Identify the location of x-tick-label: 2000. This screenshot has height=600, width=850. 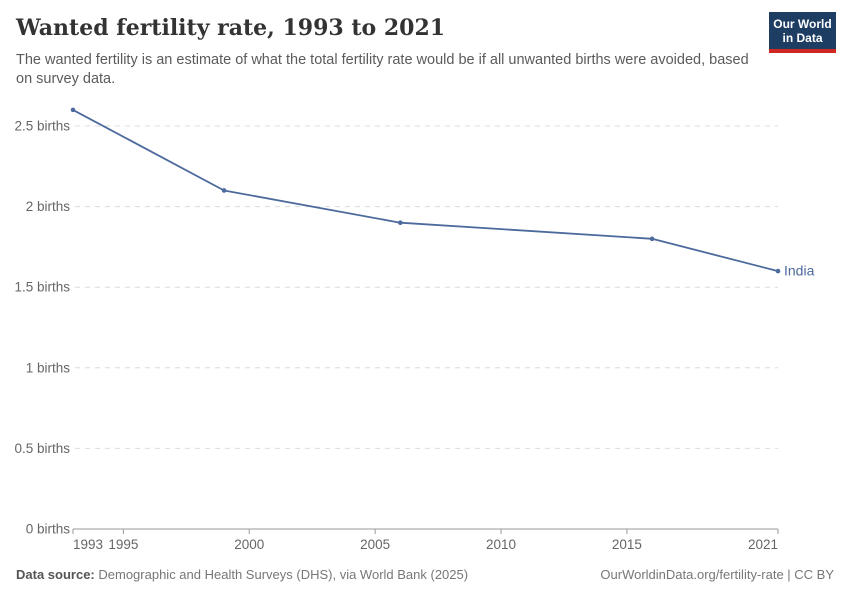
(249, 544).